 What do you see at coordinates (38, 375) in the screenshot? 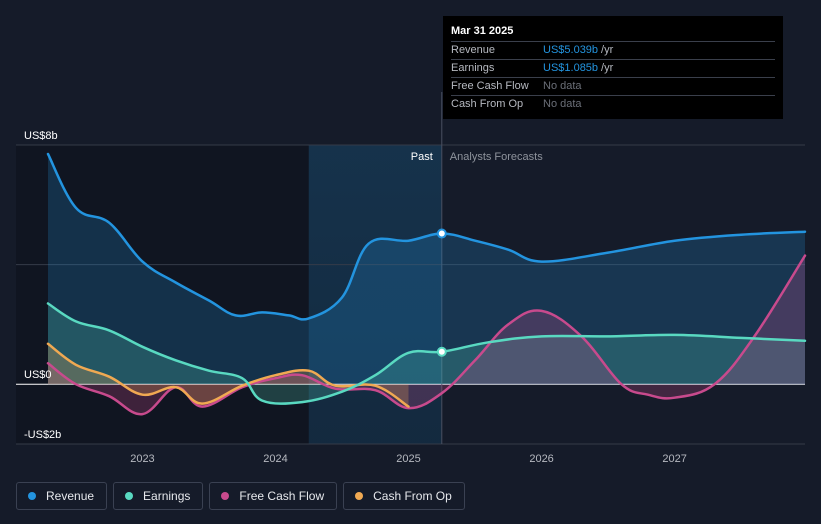
I see `y-tick-label: US$0` at bounding box center [38, 375].